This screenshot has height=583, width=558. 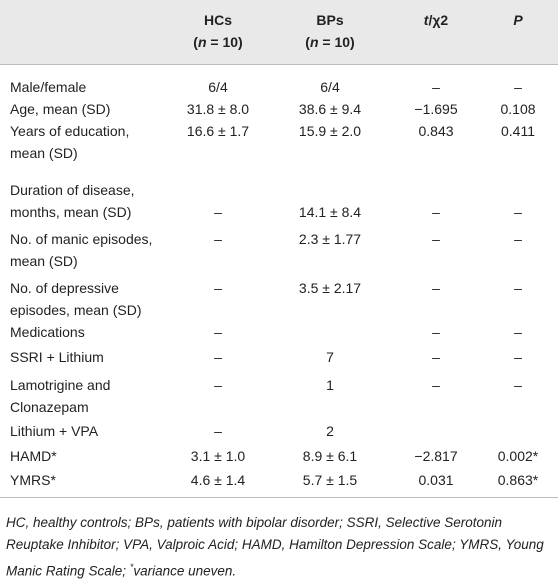 What do you see at coordinates (330, 456) in the screenshot?
I see `cell: 8.9 ± 6.1` at bounding box center [330, 456].